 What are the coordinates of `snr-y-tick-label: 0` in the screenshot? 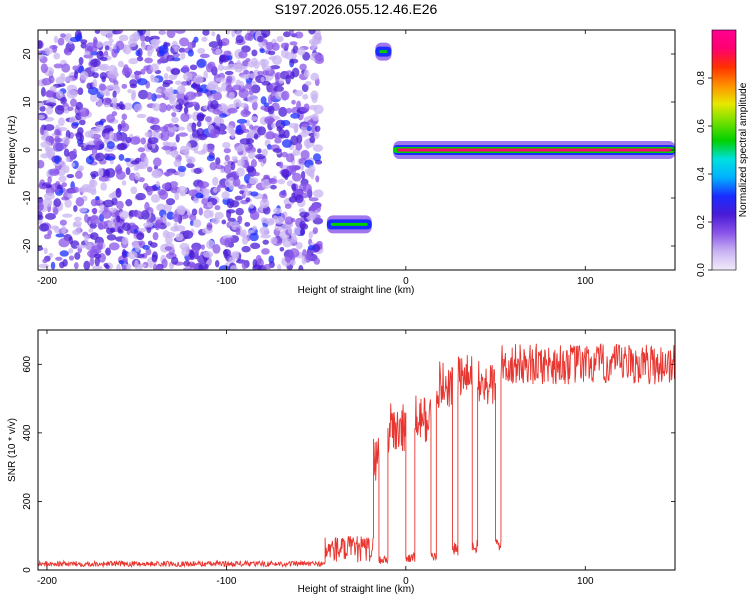 It's located at (27, 570).